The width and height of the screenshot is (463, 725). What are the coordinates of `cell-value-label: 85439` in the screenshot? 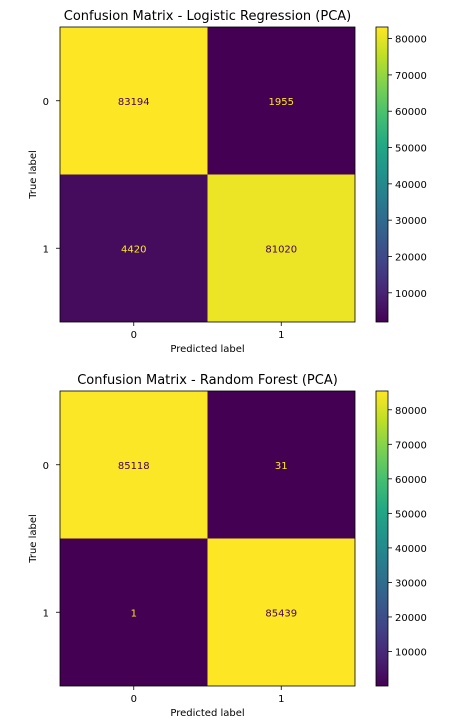 It's located at (281, 613).